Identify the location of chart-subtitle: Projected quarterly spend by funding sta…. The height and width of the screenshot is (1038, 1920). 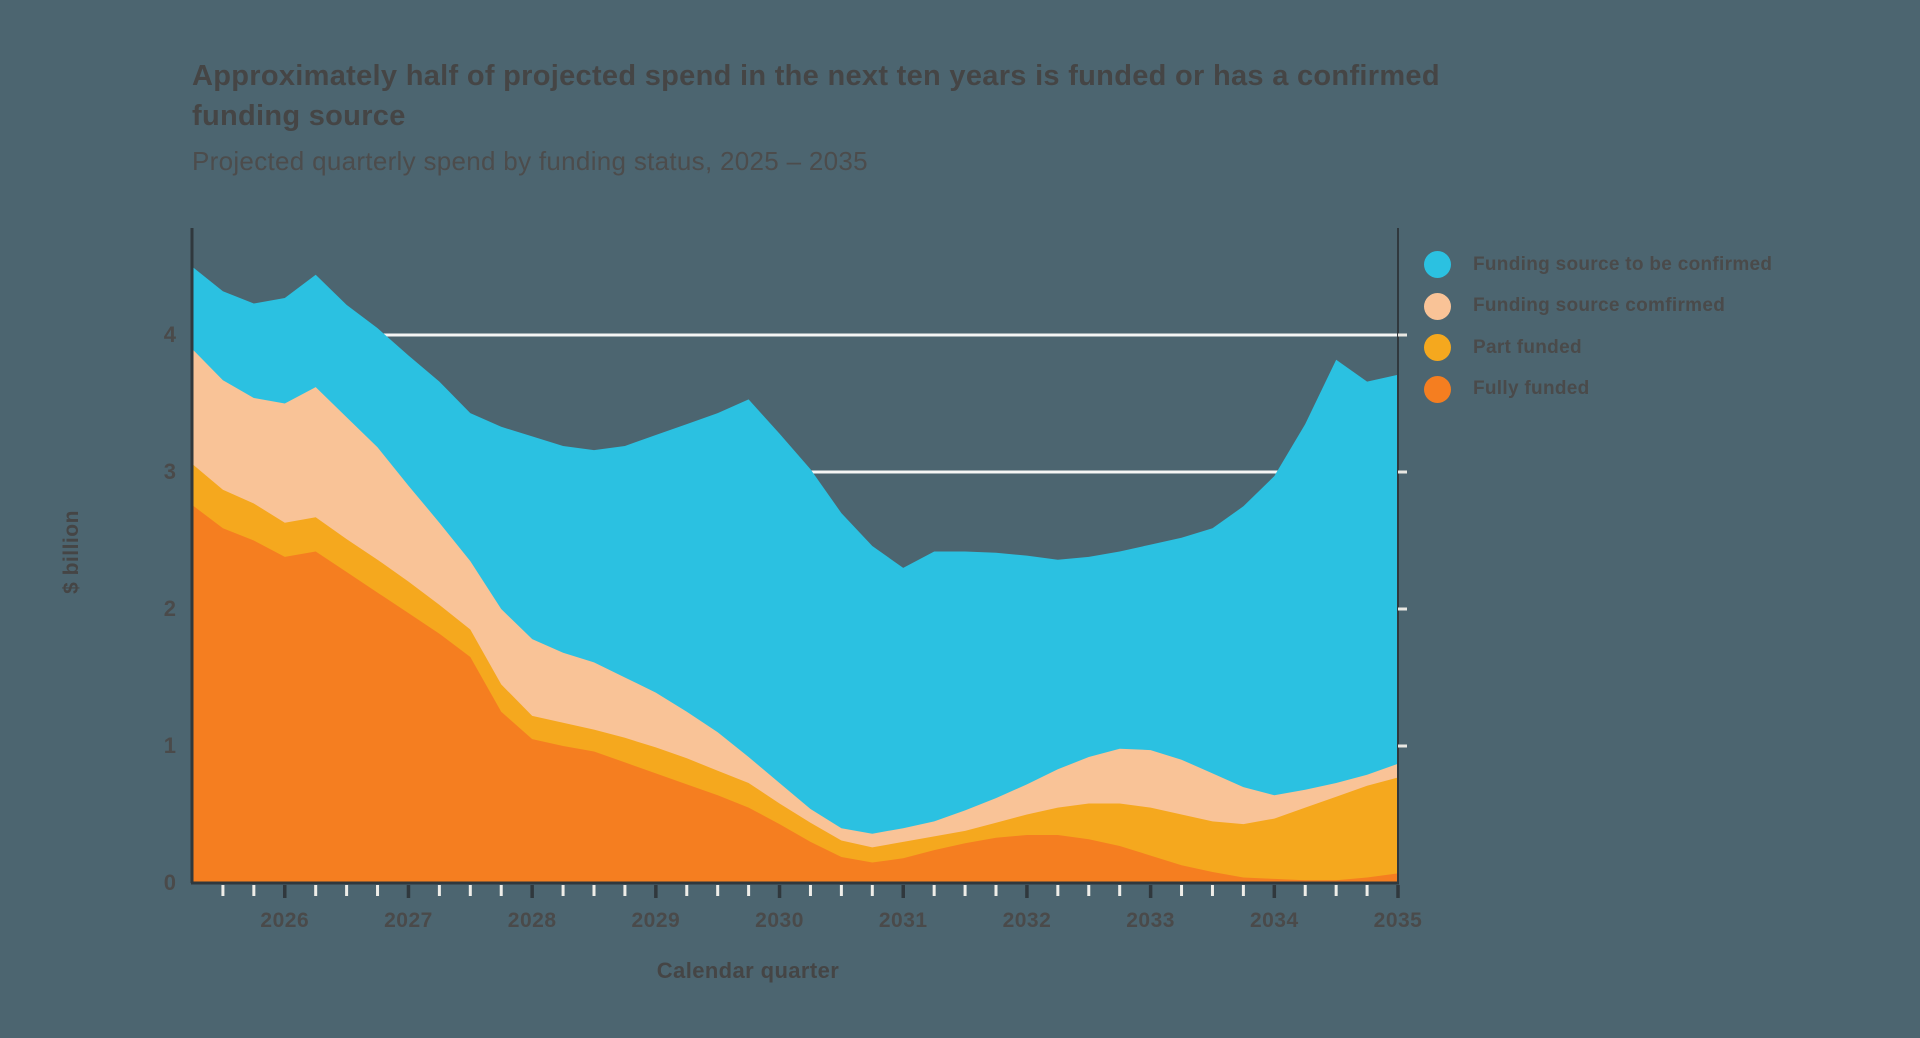
(530, 161).